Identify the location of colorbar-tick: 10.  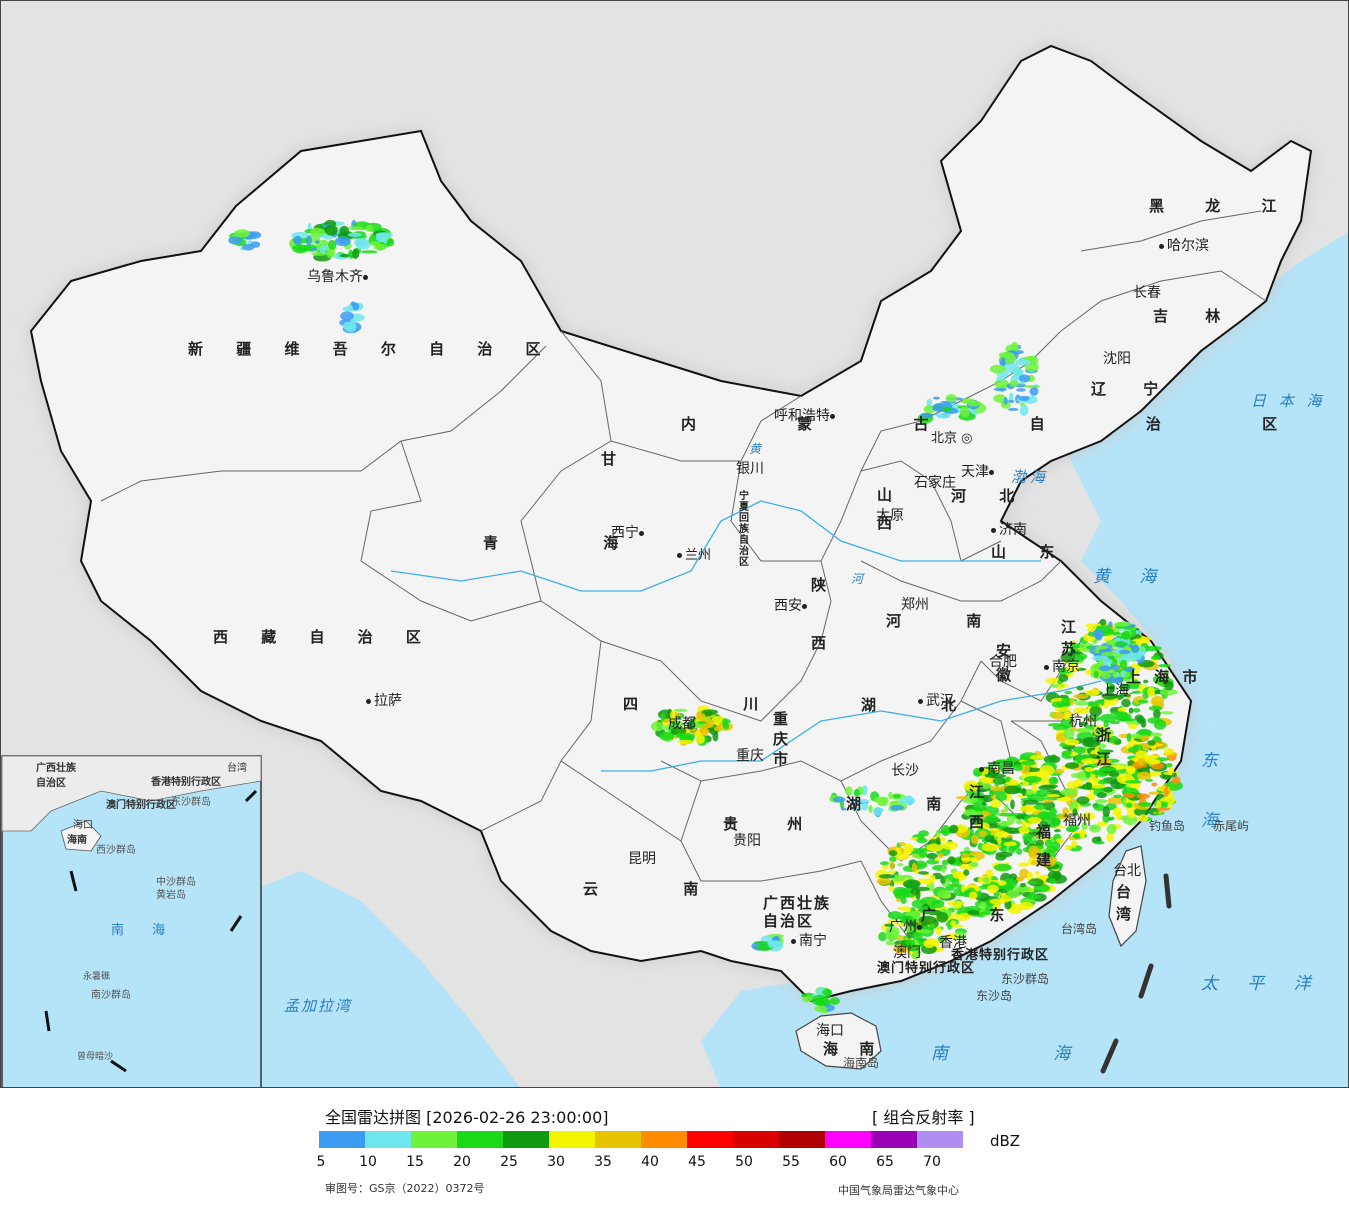
(368, 1162).